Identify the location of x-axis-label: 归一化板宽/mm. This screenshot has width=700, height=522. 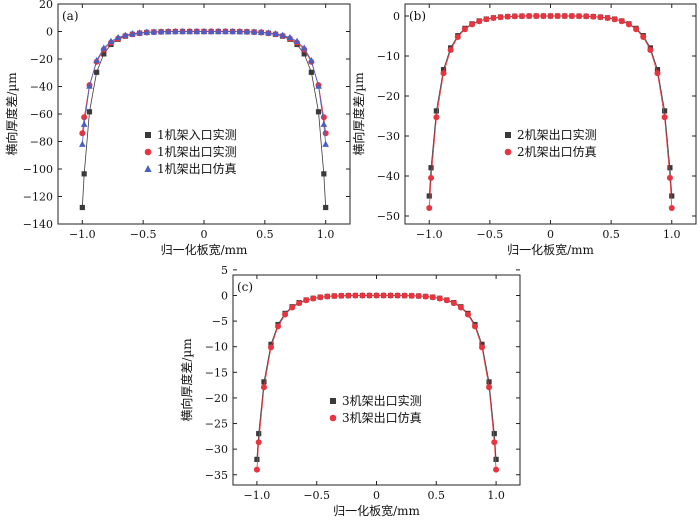
(204, 249).